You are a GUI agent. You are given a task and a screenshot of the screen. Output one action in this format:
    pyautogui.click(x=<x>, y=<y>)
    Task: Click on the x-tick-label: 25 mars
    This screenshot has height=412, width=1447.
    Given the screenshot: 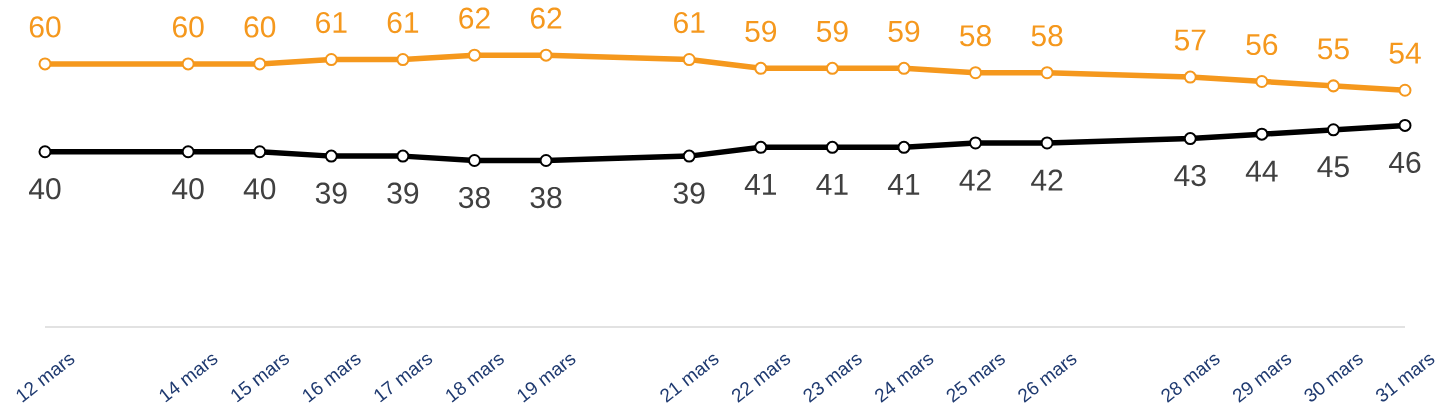 What is the action you would take?
    pyautogui.click(x=975, y=378)
    